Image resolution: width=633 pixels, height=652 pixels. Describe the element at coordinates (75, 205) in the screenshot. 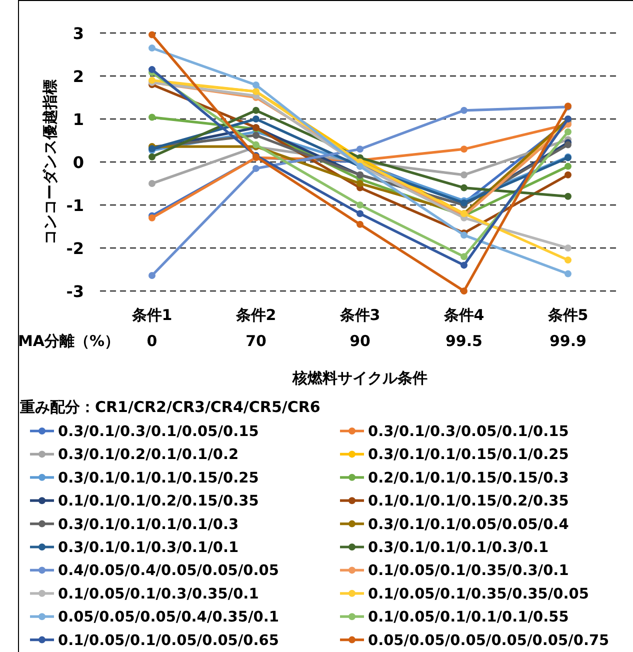

I see `y-tick-label: -1` at that location.